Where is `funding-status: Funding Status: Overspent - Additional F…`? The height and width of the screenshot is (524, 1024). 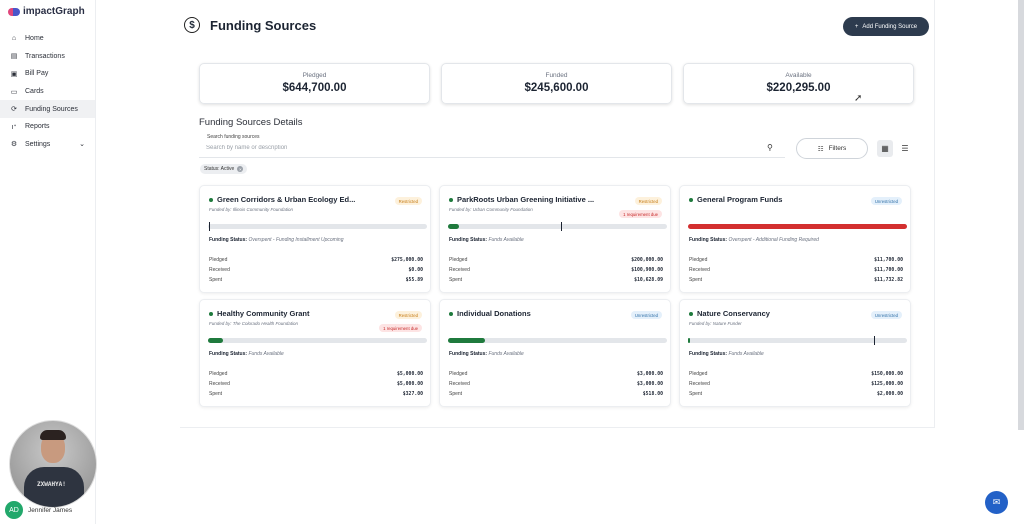 funding-status: Funding Status: Overspent - Additional F… is located at coordinates (754, 240).